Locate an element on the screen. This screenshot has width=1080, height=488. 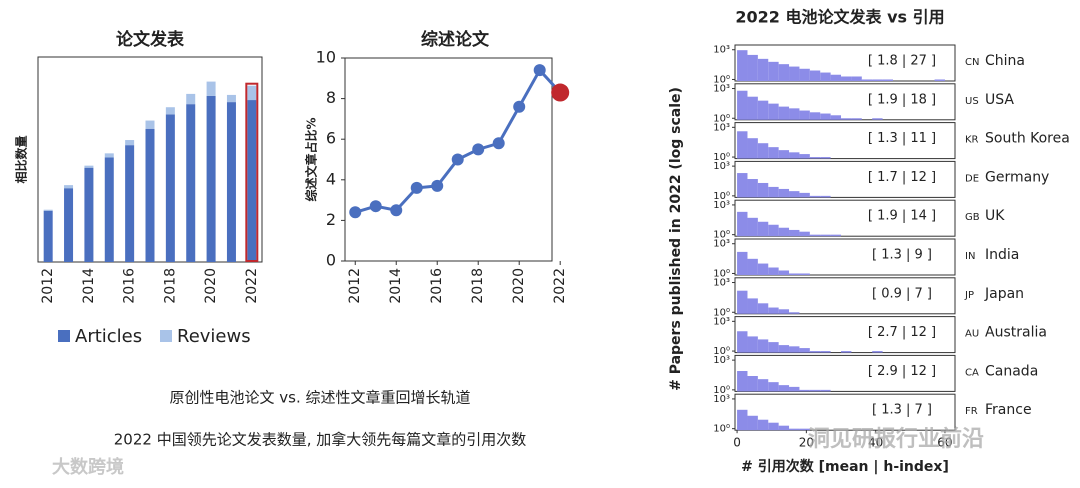
x-tick-label: 0 is located at coordinates (737, 443).